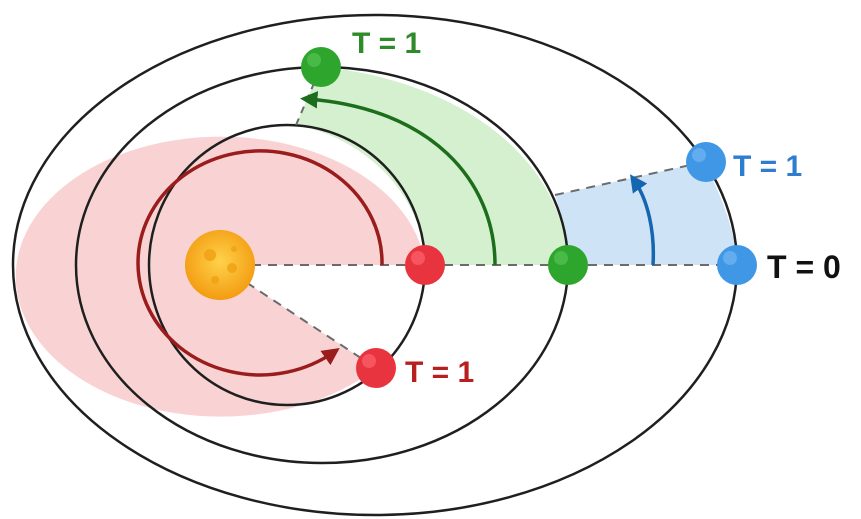 This screenshot has height=519, width=861. Describe the element at coordinates (425, 265) in the screenshot. I see `red-planet-start-icon` at that location.